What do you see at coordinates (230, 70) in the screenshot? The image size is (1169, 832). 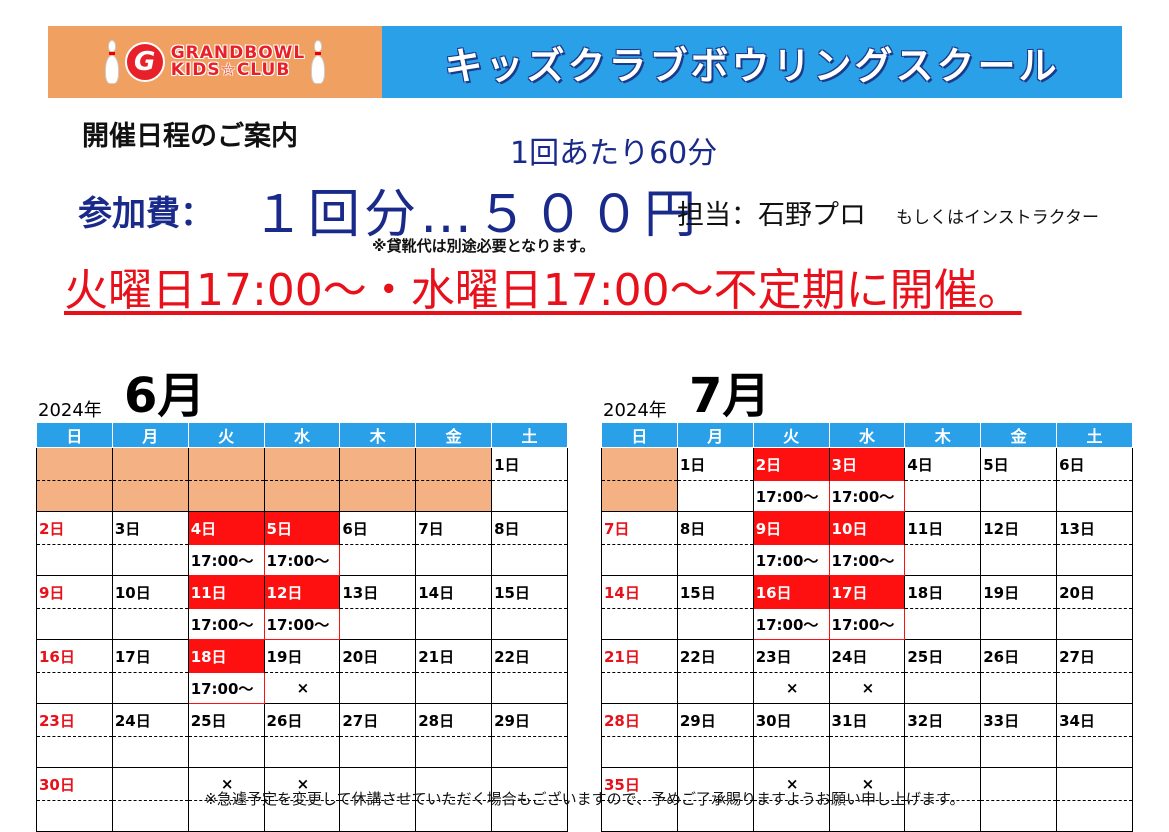 I see `logo-line-2: KIDS☆CLUB` at bounding box center [230, 70].